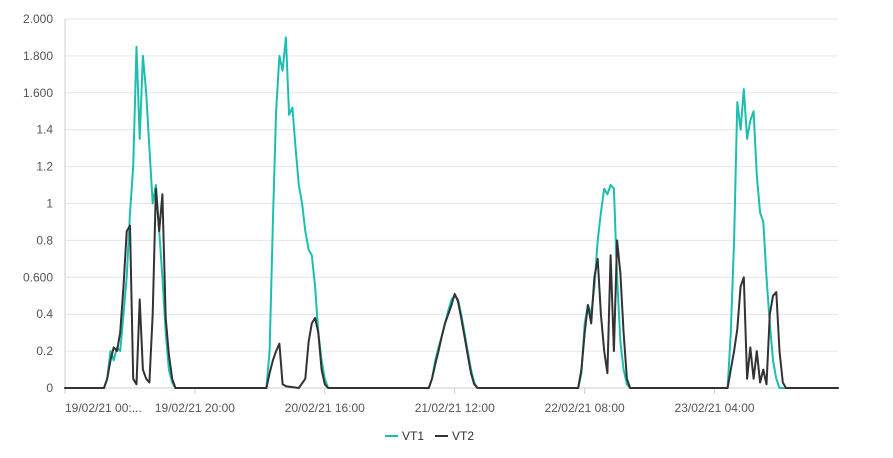 The width and height of the screenshot is (893, 458). Describe the element at coordinates (44, 314) in the screenshot. I see `y-tick-label: 0.4` at that location.